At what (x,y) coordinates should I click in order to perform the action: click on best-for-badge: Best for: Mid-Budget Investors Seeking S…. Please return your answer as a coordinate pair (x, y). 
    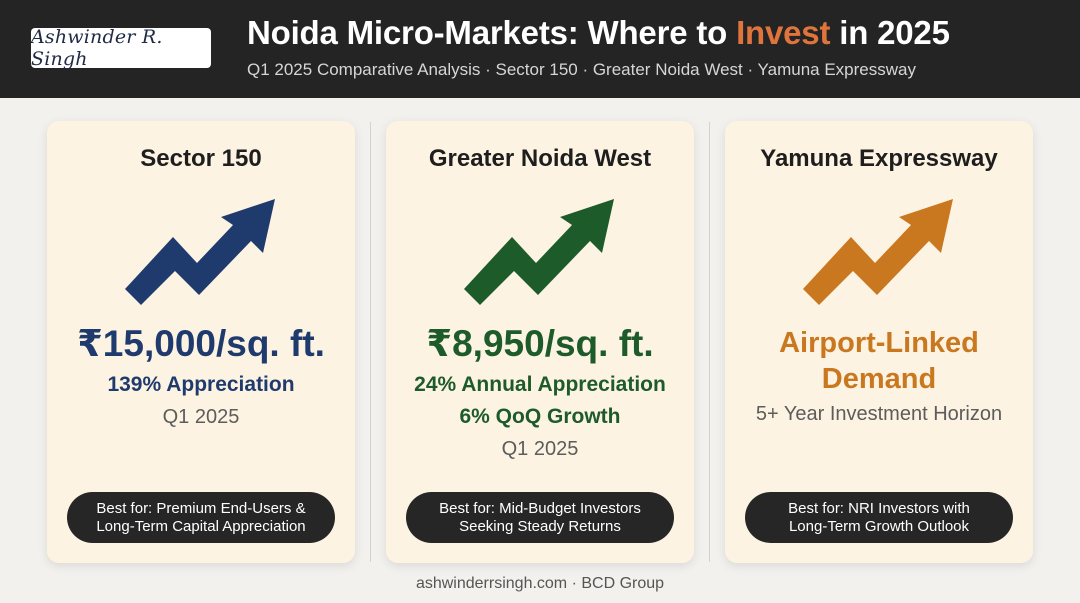
    Looking at the image, I should click on (540, 517).